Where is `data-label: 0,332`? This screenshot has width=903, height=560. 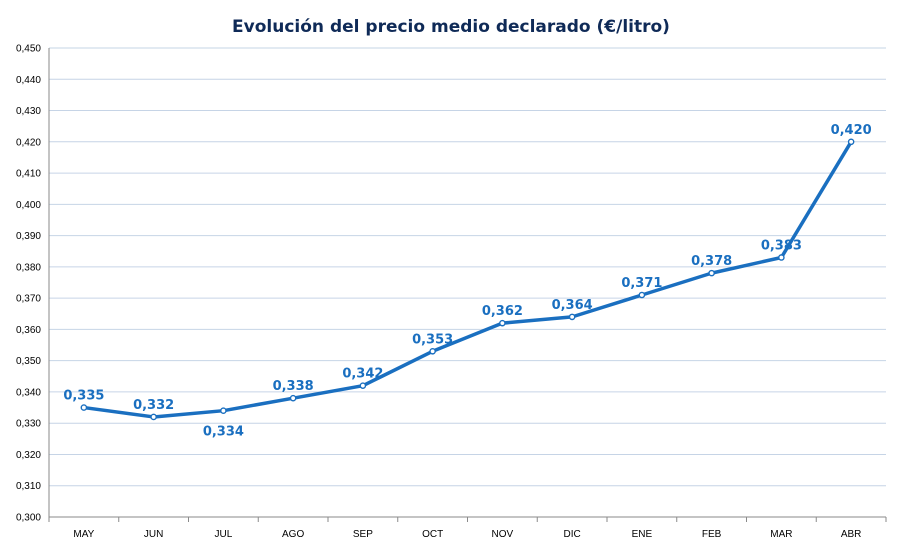 data-label: 0,332 is located at coordinates (153, 405).